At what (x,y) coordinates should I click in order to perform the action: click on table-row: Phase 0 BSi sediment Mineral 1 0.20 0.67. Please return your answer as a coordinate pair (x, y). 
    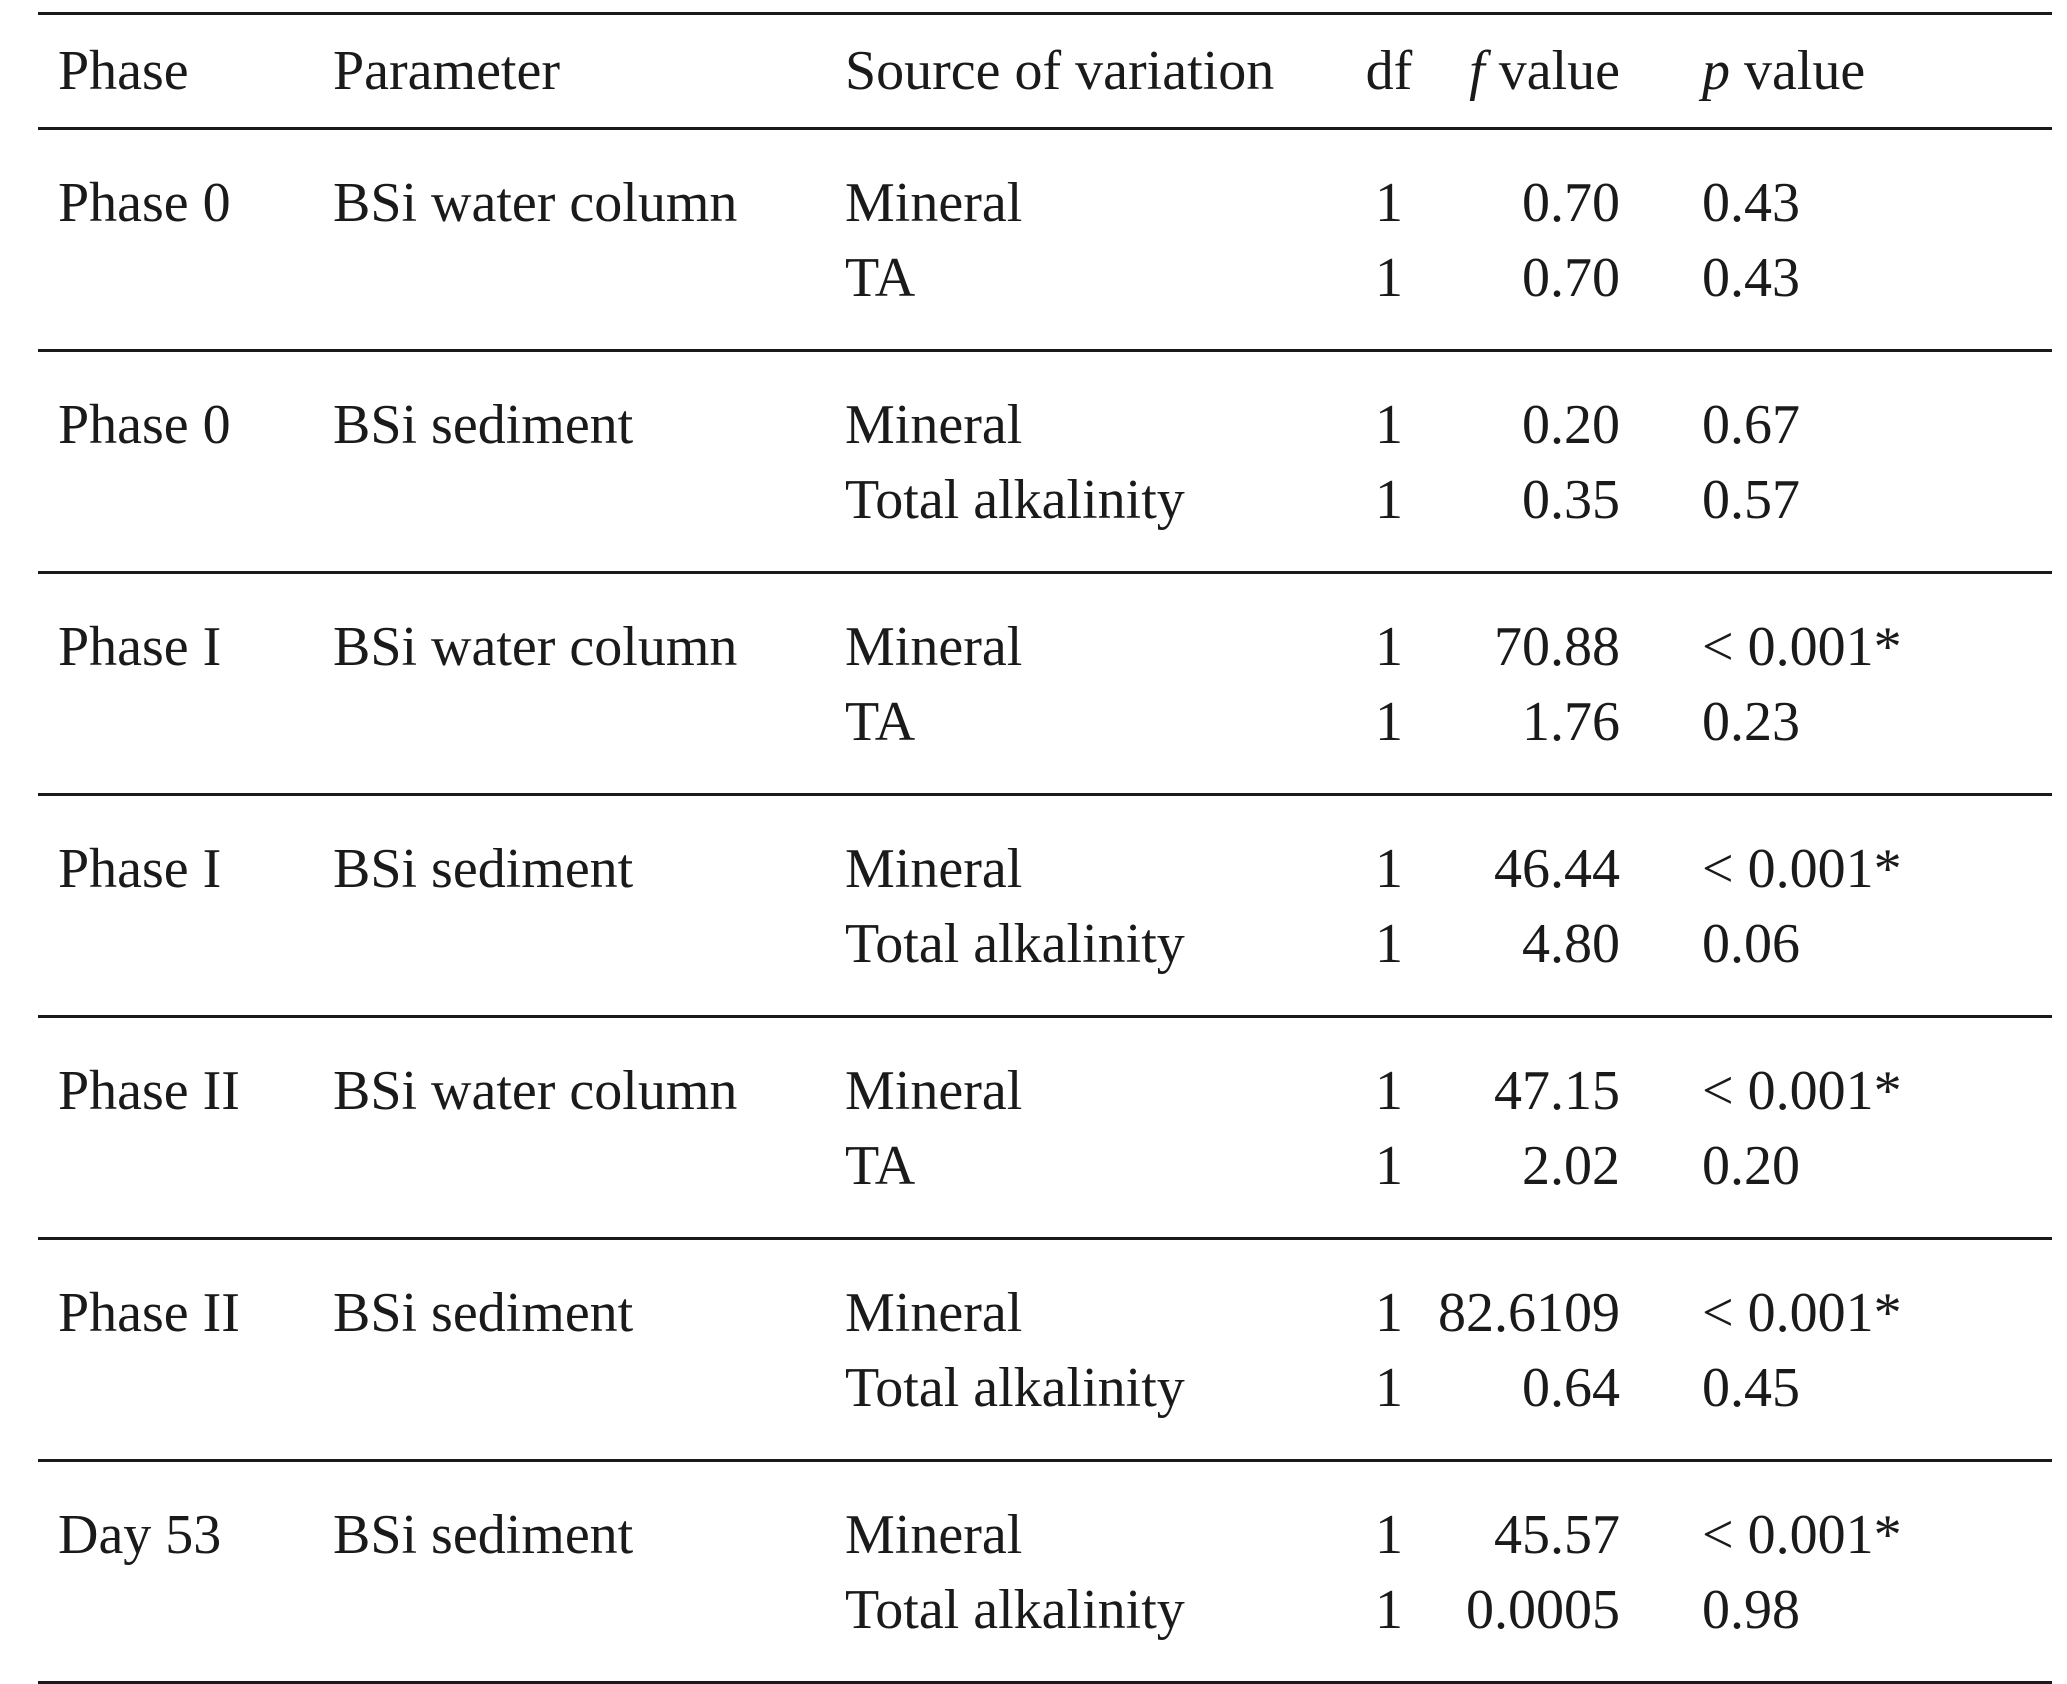
    Looking at the image, I should click on (1045, 407).